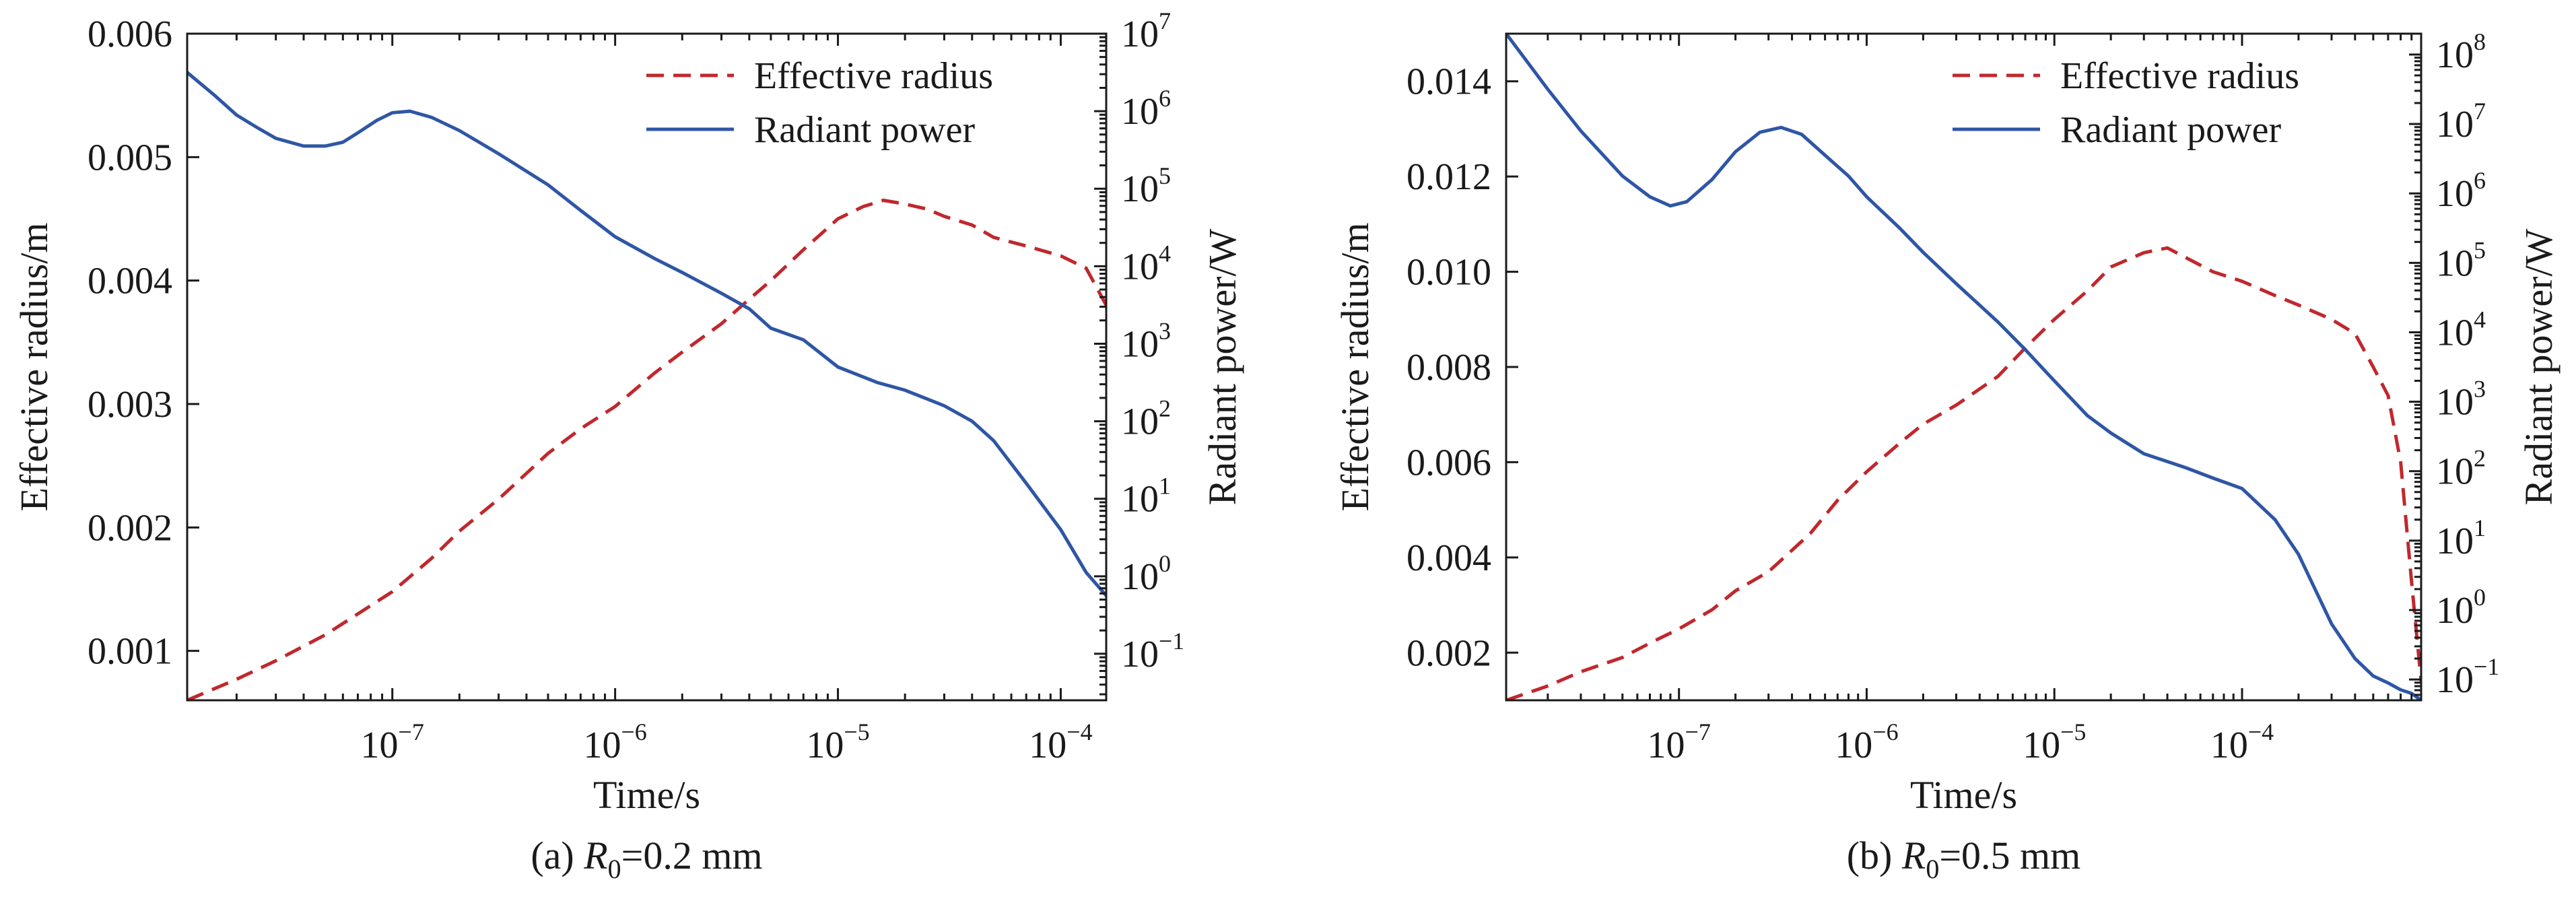 The height and width of the screenshot is (907, 2576). What do you see at coordinates (1165, 98) in the screenshot?
I see `y-right-tick-exponent: 6` at bounding box center [1165, 98].